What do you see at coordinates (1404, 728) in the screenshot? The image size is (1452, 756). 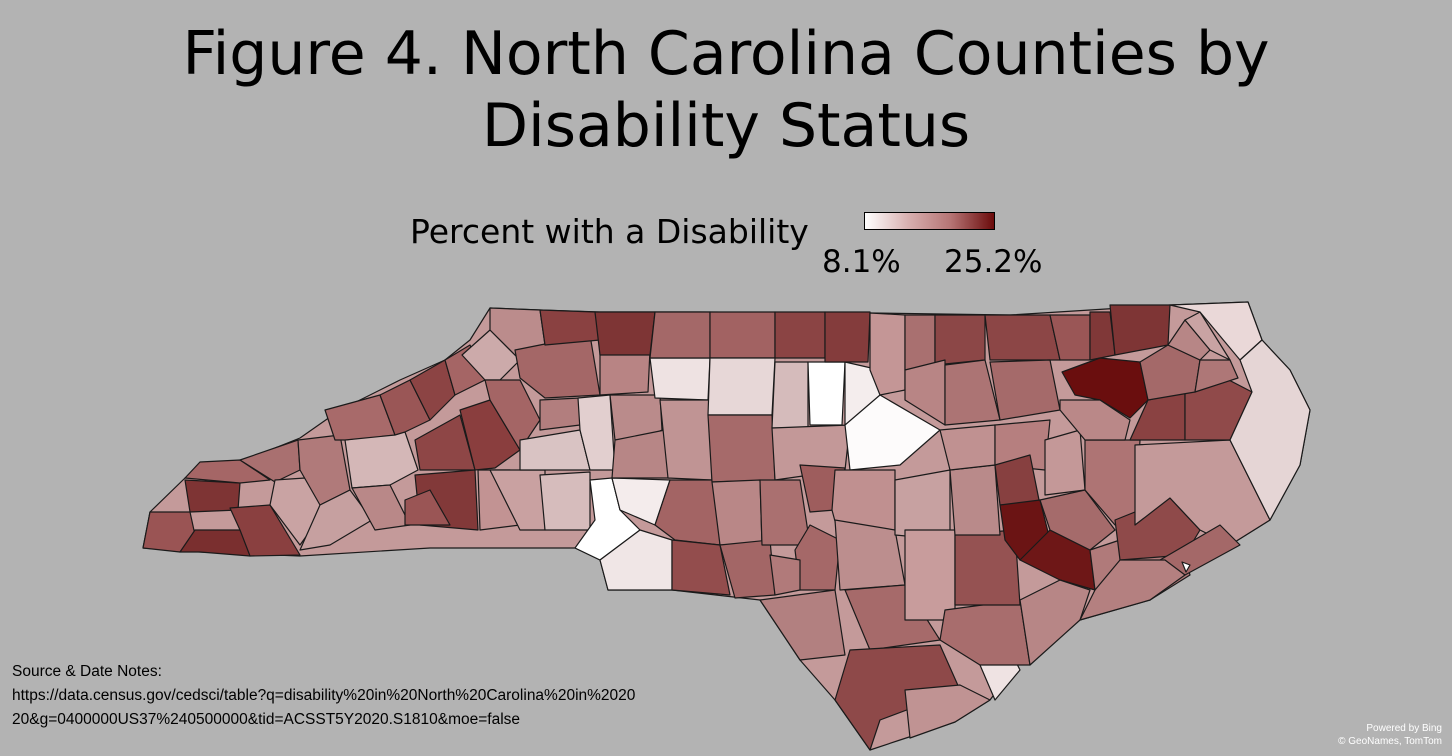 I see `credit-line-1: Powered by Bing` at bounding box center [1404, 728].